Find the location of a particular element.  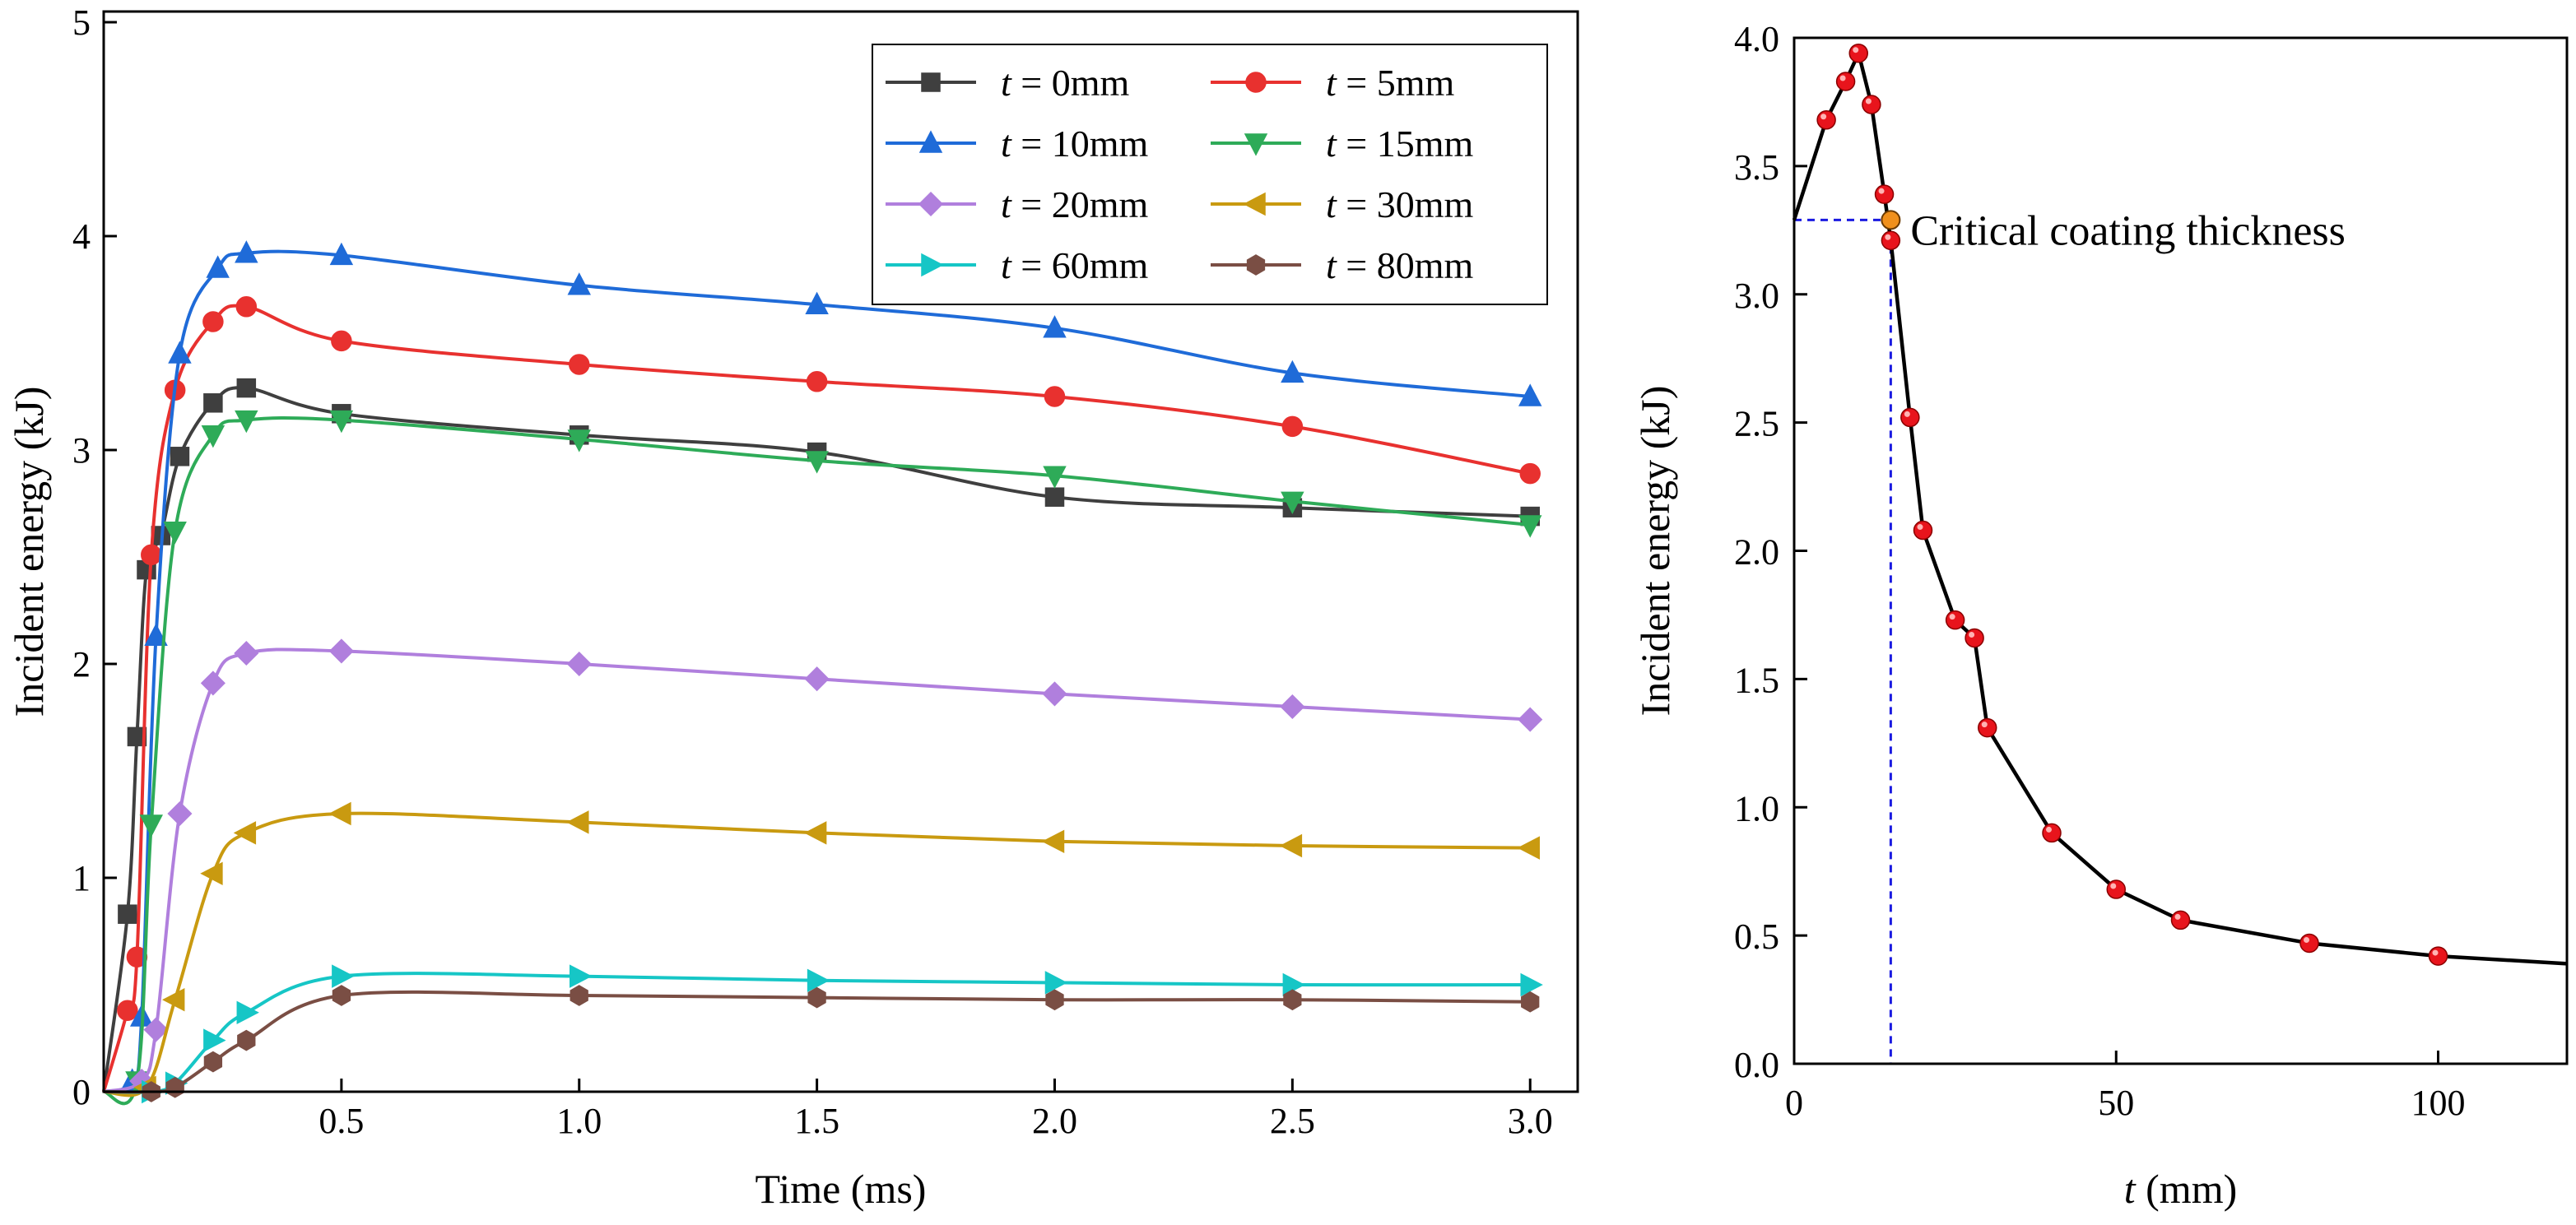

left-x-tick-label-1: 1.0 is located at coordinates (579, 1121).